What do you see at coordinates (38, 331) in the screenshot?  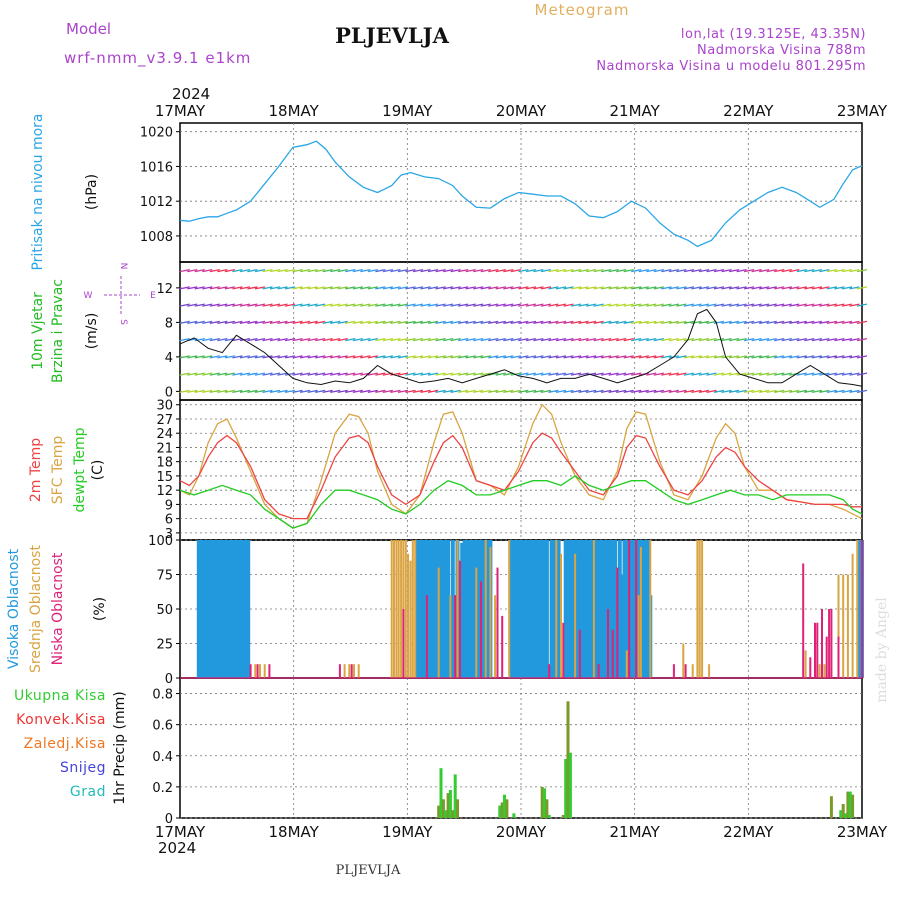 I see `wind-title-1: 10m Vjetar` at bounding box center [38, 331].